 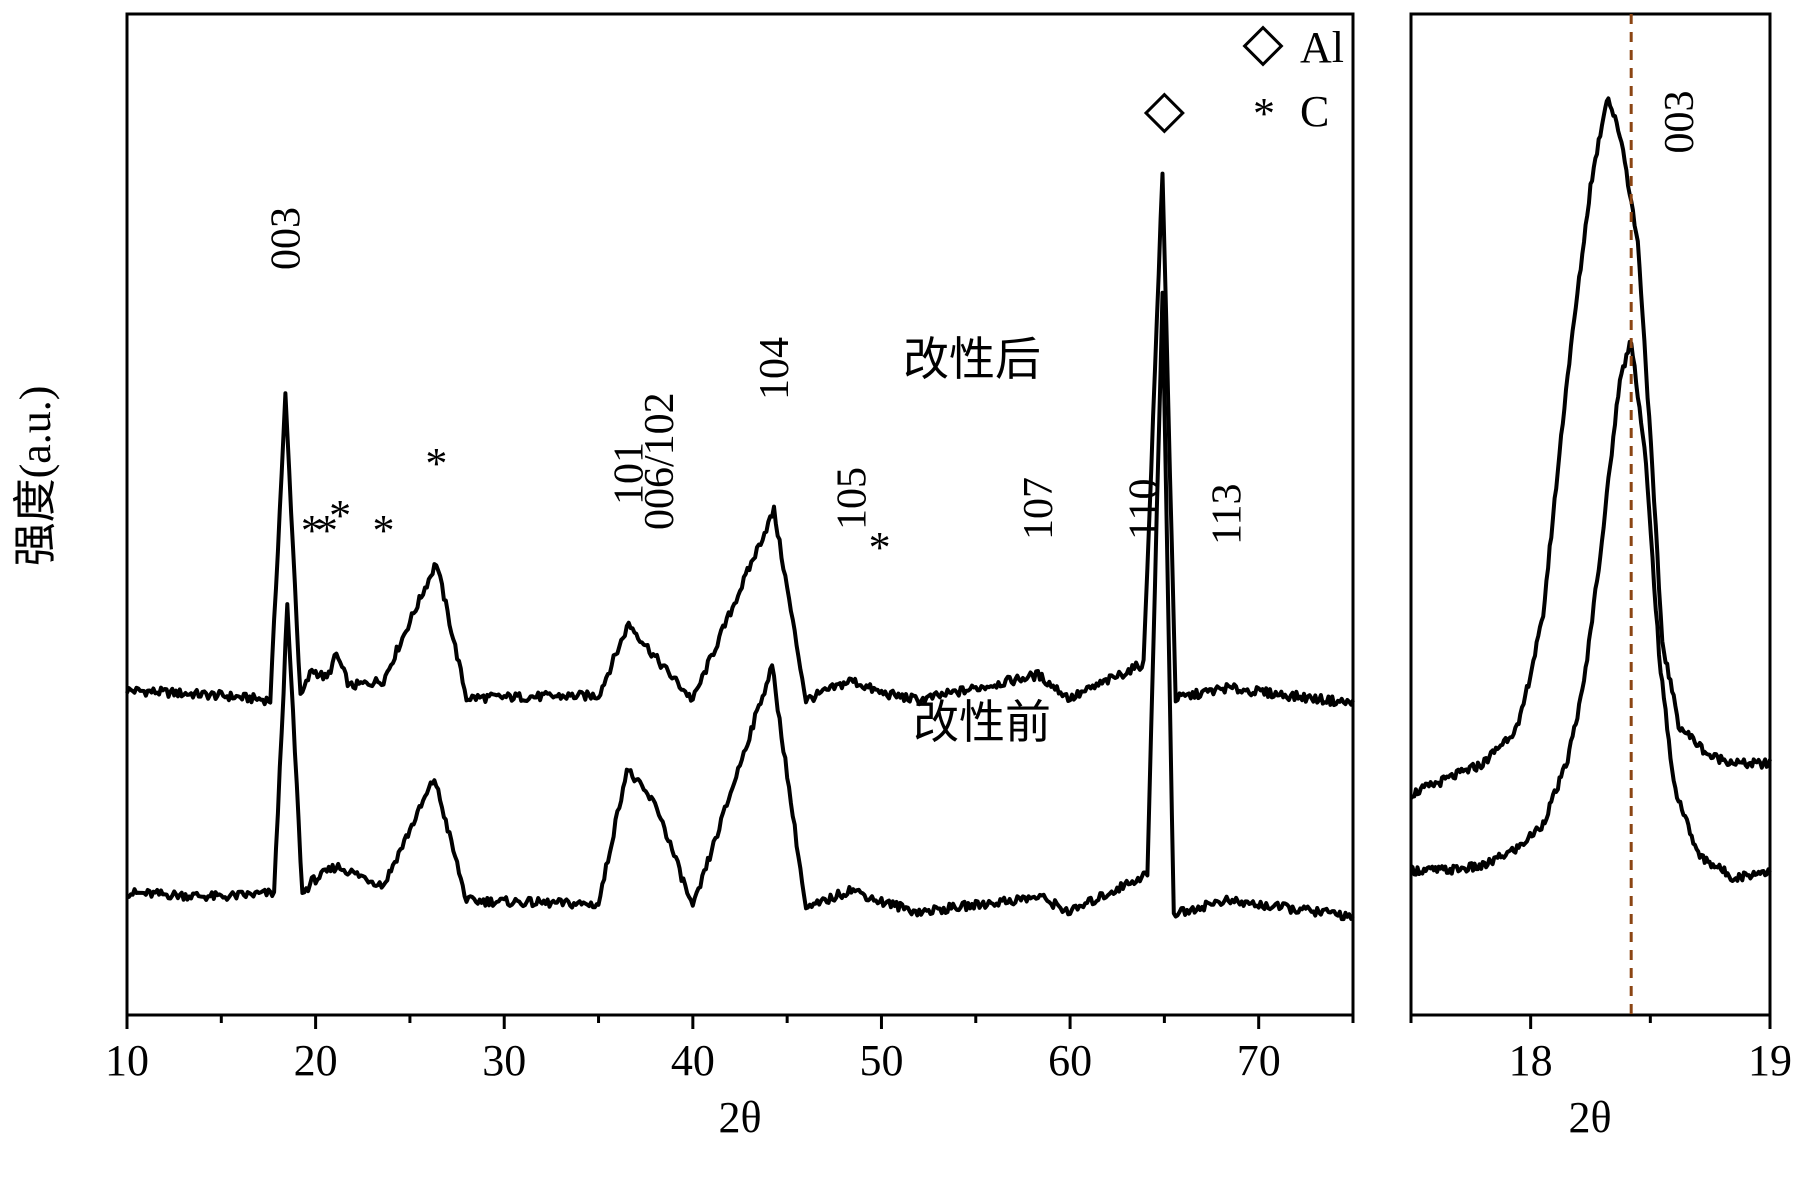 What do you see at coordinates (1531, 1060) in the screenshot?
I see `zoom-x-tick-label: 18` at bounding box center [1531, 1060].